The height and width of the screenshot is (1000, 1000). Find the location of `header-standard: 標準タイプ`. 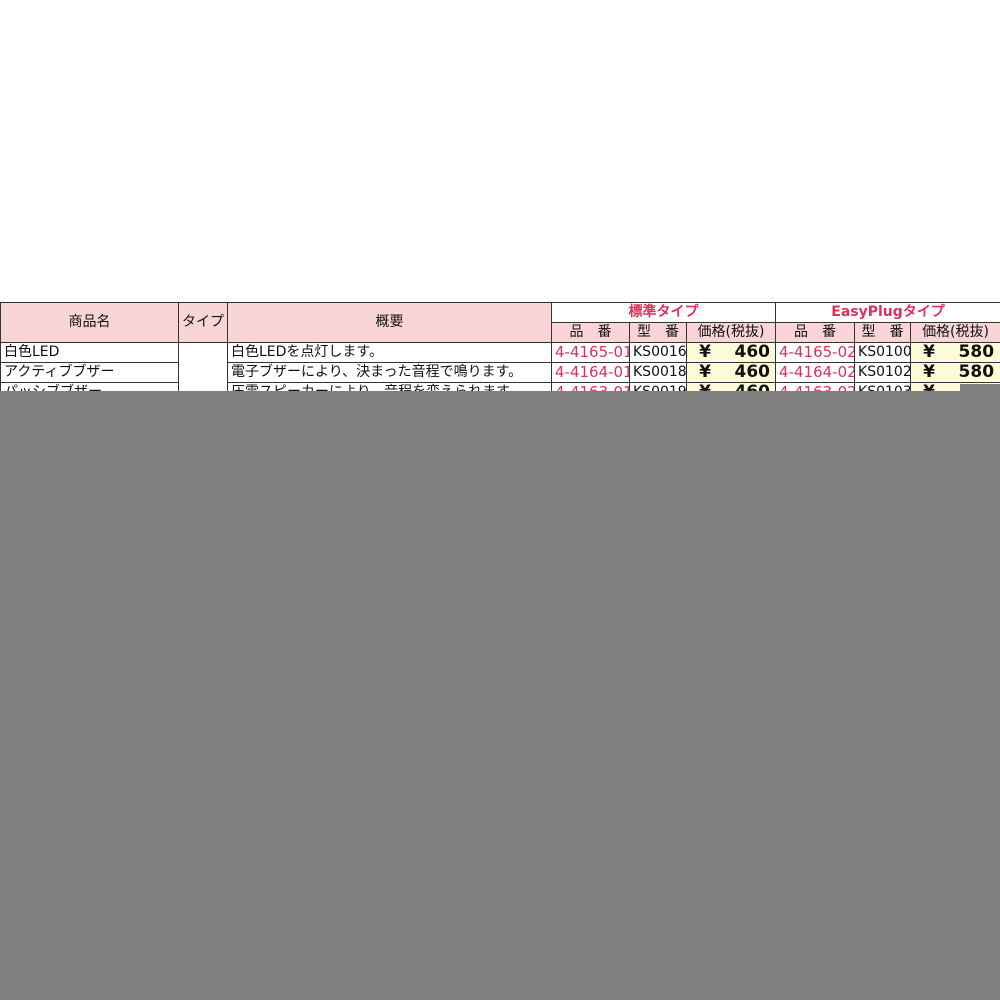

header-standard: 標準タイプ is located at coordinates (663, 312).